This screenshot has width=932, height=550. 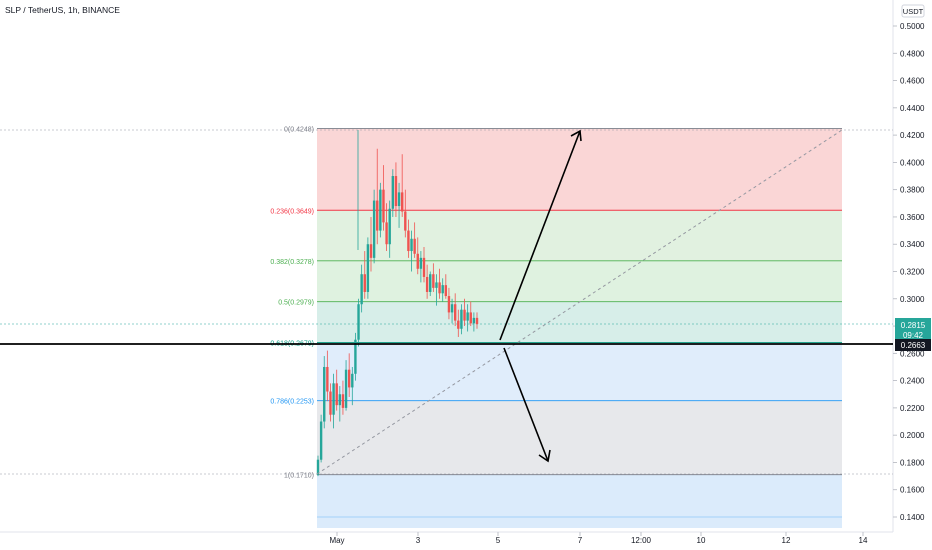 What do you see at coordinates (863, 540) in the screenshot?
I see `time-tick-label: 14` at bounding box center [863, 540].